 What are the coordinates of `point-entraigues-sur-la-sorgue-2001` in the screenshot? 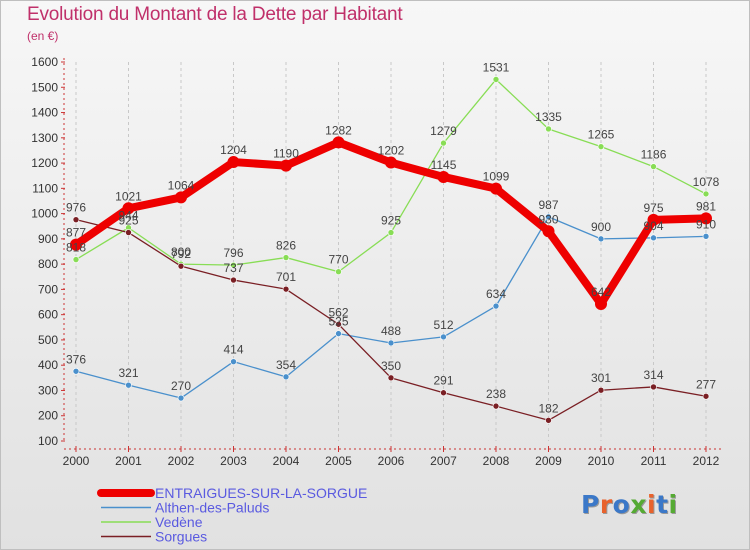 It's located at (128, 208).